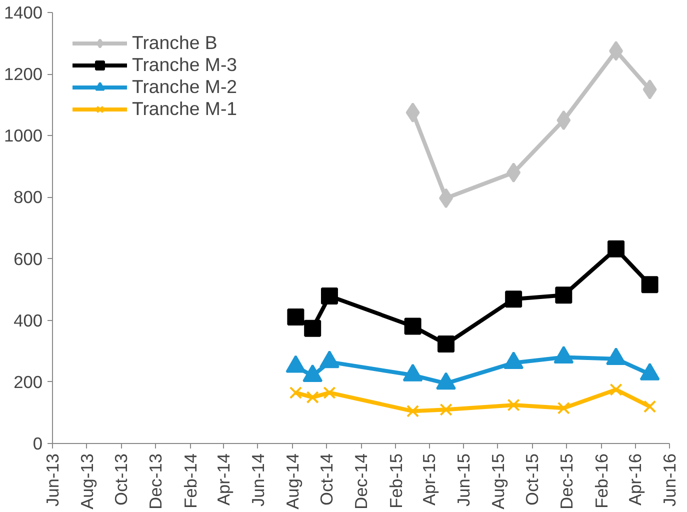  I want to click on x-tick-label: Dec-13, so click(156, 481).